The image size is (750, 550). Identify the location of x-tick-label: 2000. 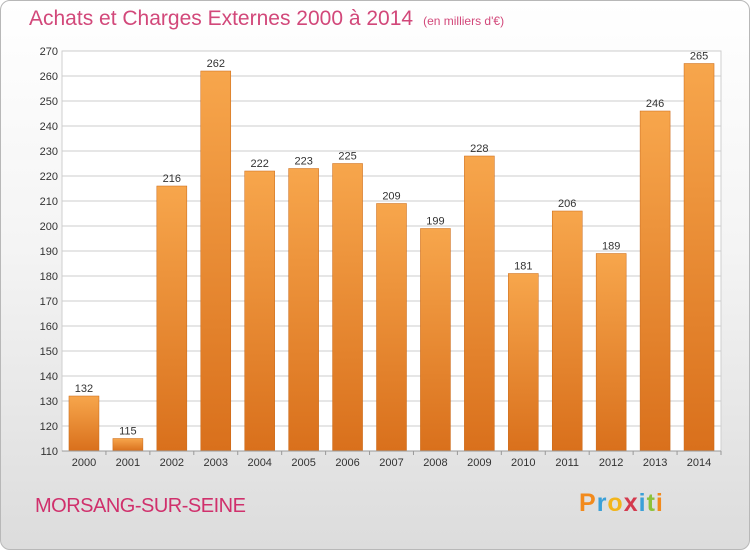
(84, 463).